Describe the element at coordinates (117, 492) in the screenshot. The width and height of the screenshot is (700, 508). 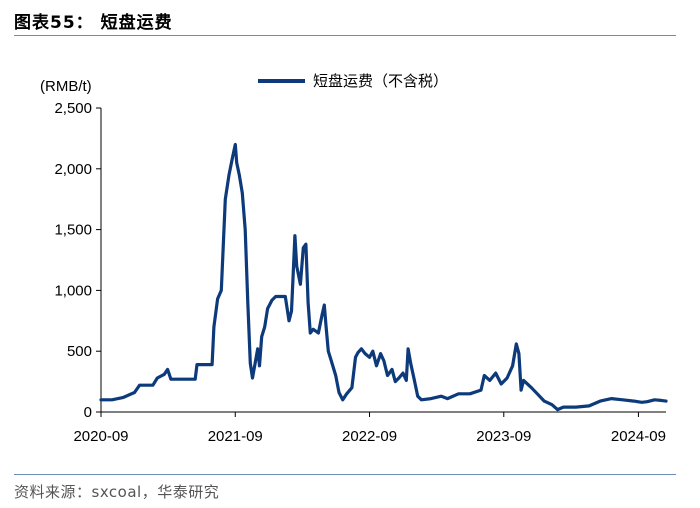
I see `source-note: 资料来源：sxcoal，华泰研究` at that location.